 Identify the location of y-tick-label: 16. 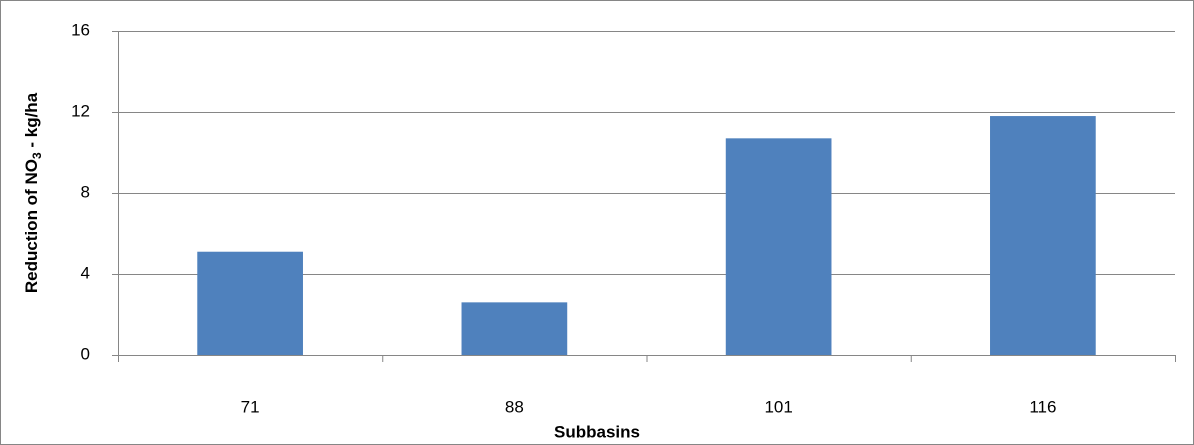
(80, 29).